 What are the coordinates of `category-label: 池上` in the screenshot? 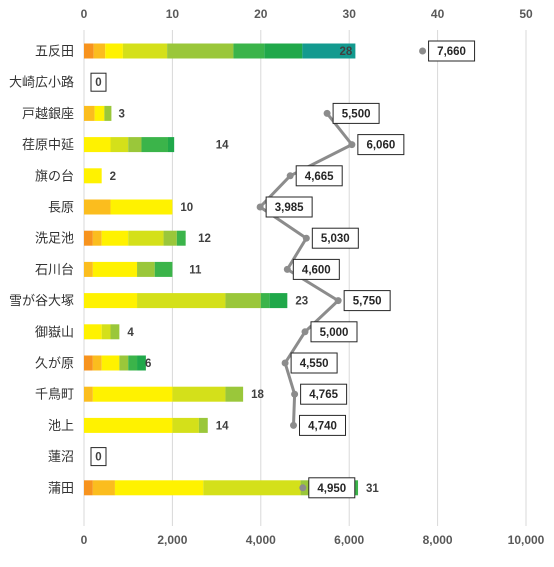 It's located at (61, 426).